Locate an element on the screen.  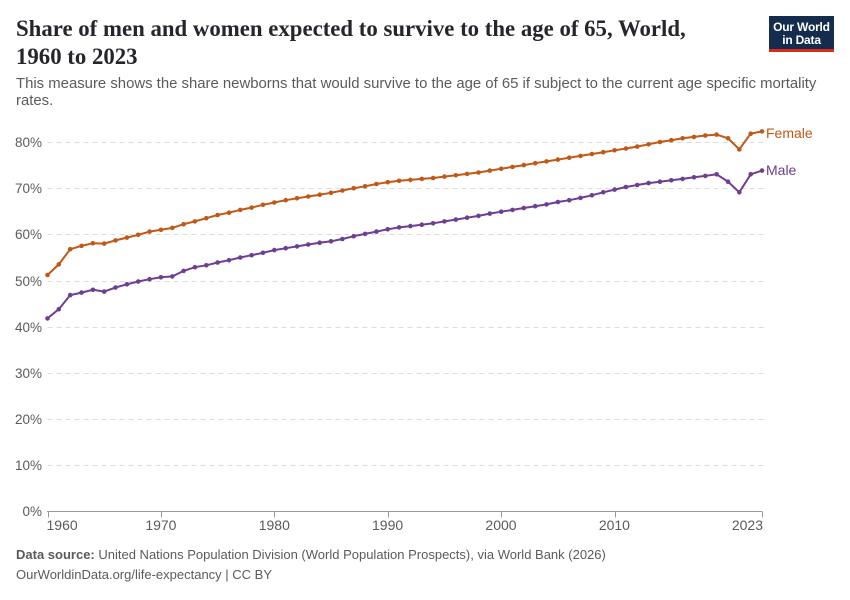
svg-text: 0% is located at coordinates (32, 511).